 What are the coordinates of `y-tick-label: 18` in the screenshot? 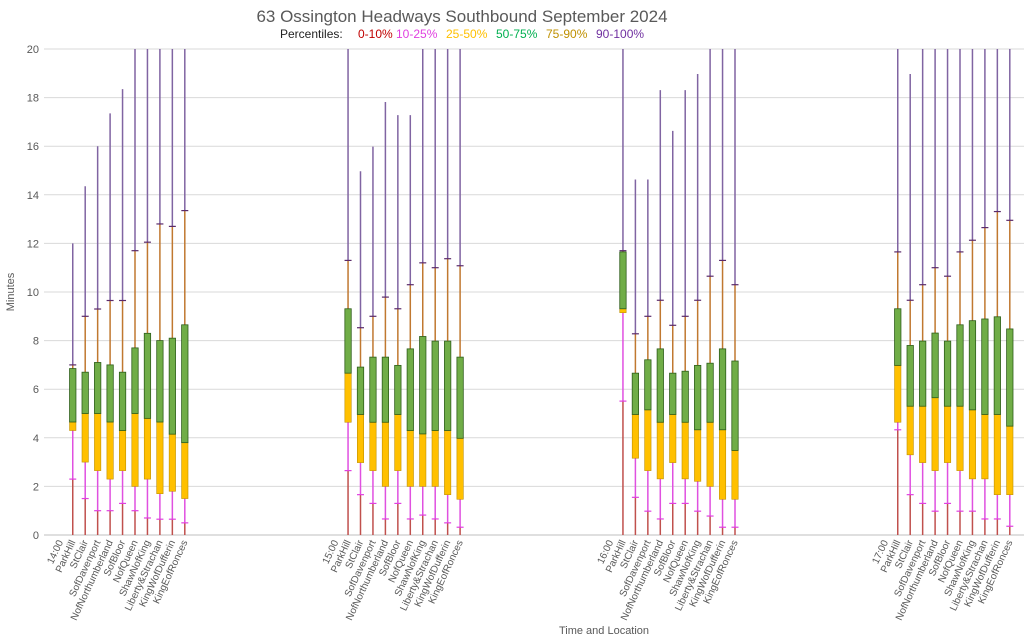 It's located at (33, 99).